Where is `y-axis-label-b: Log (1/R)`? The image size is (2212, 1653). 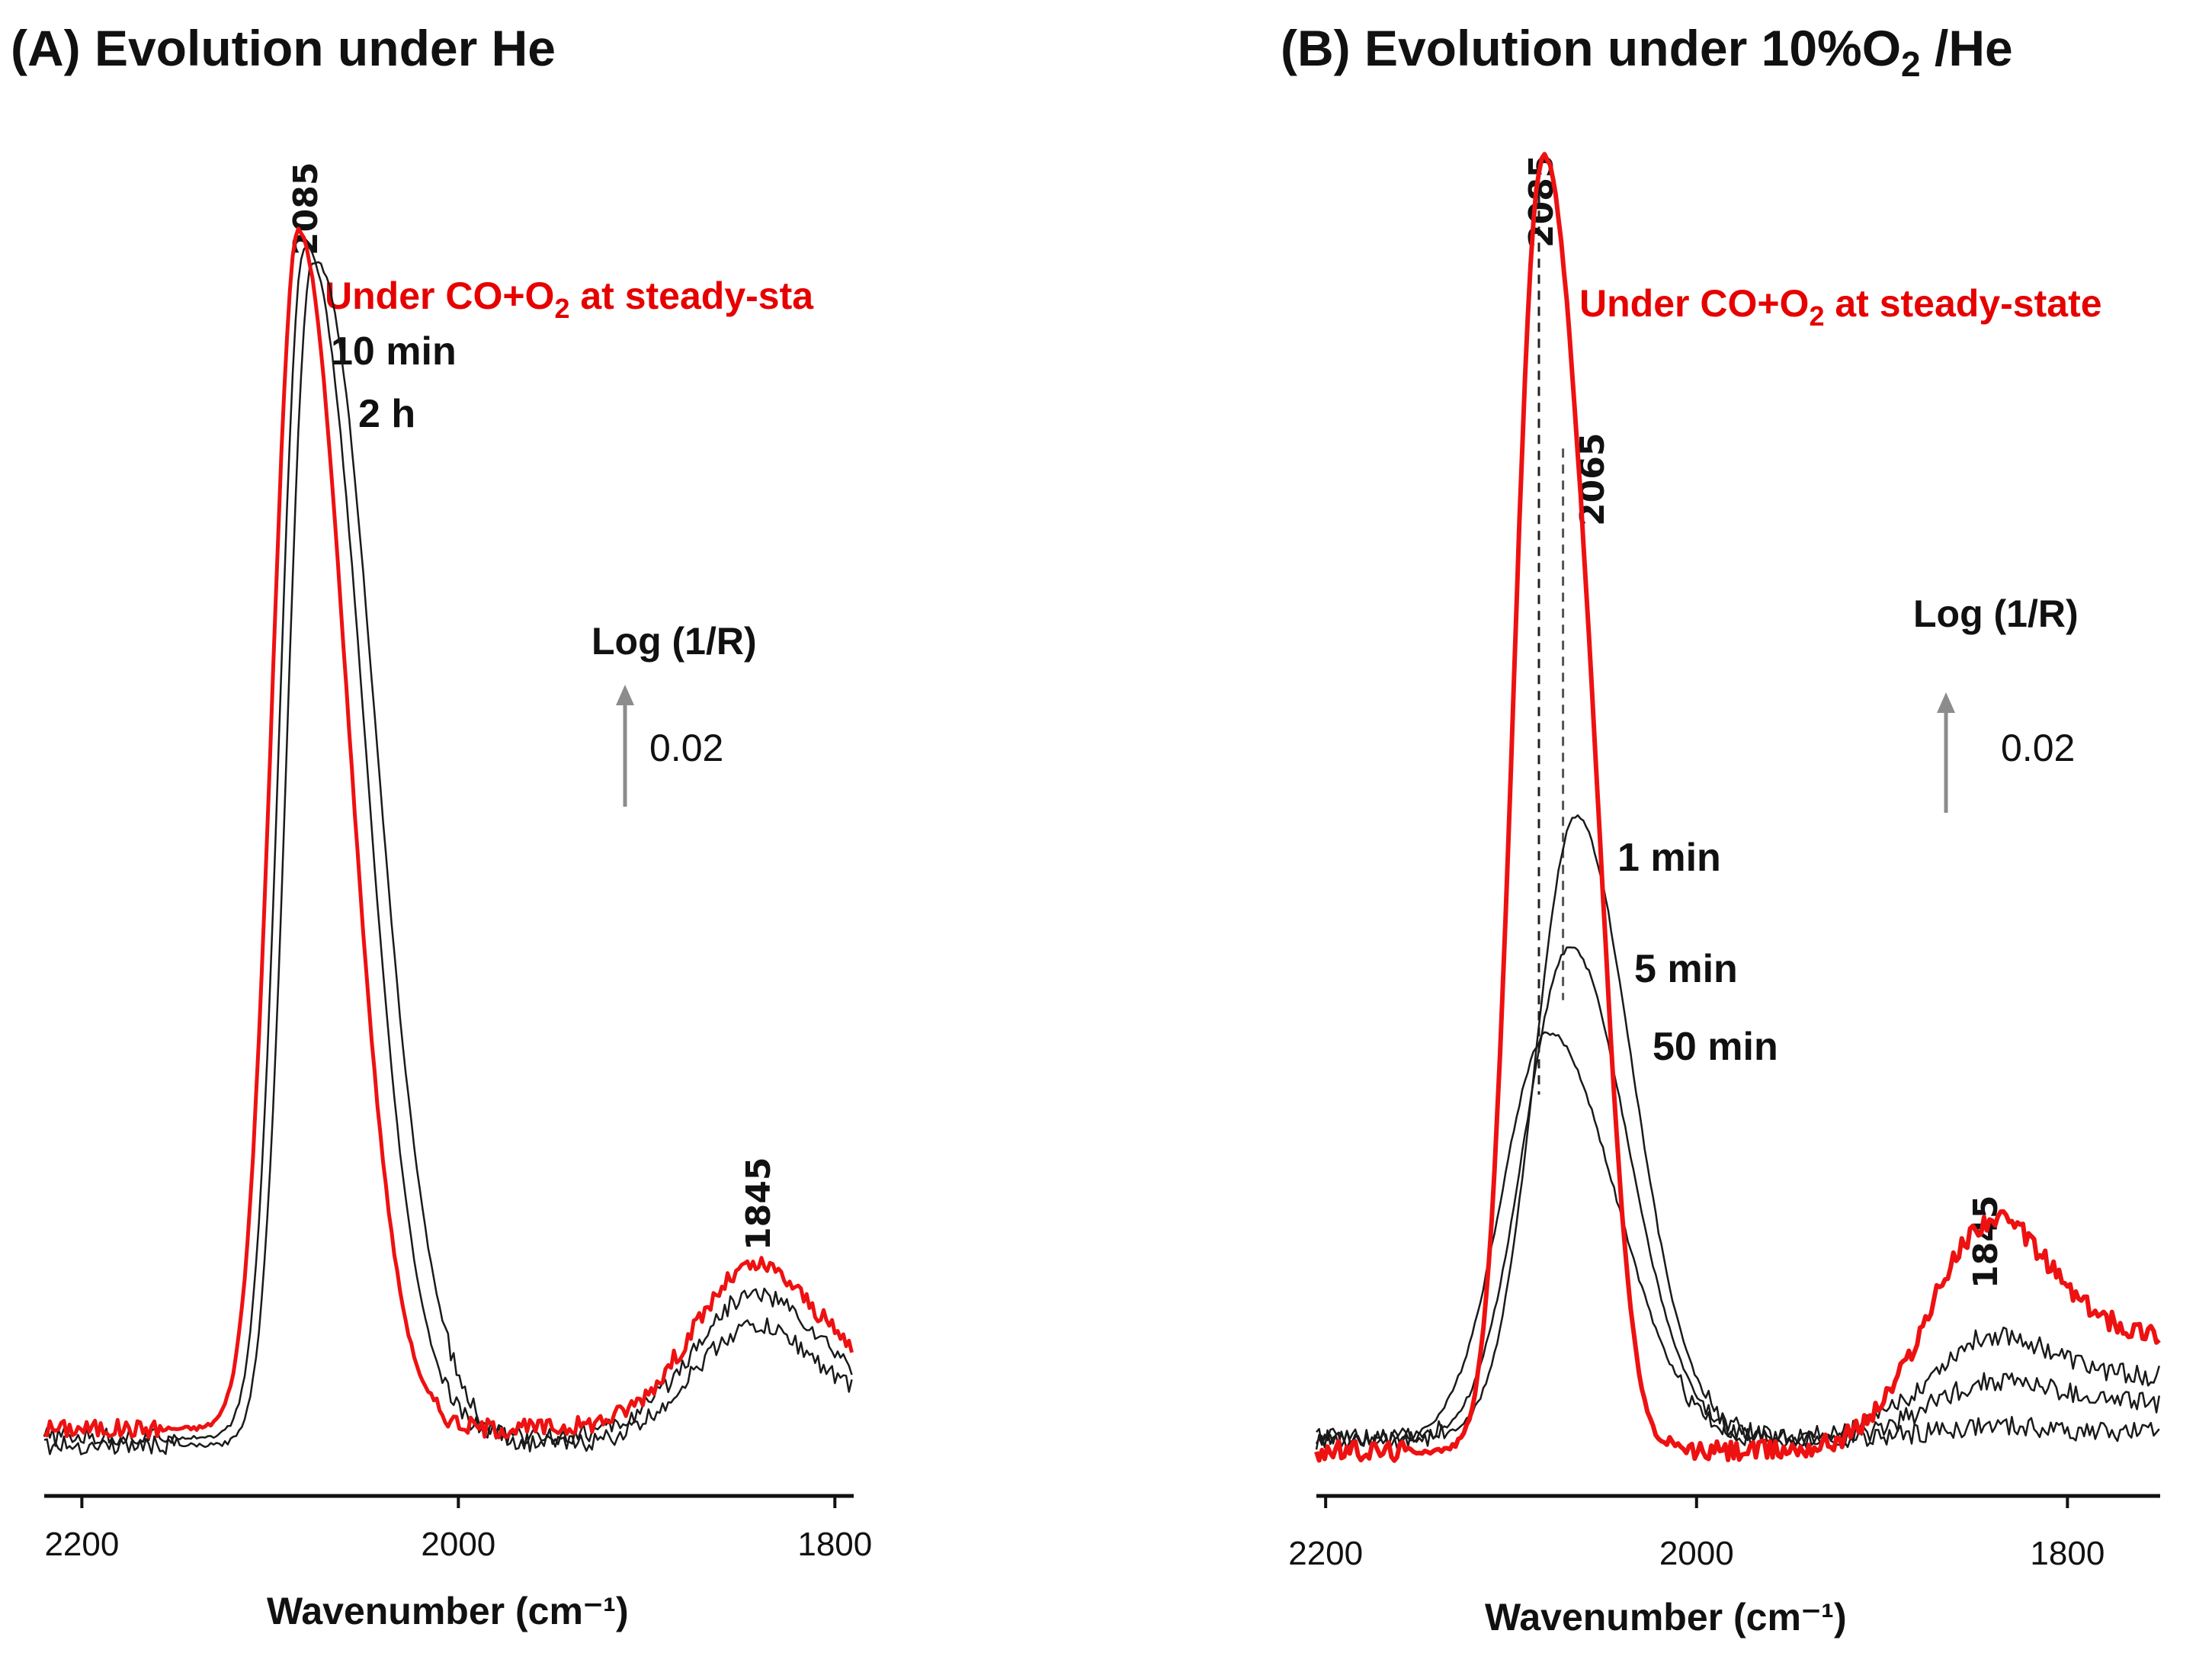 y-axis-label-b: Log (1/R) is located at coordinates (1996, 613).